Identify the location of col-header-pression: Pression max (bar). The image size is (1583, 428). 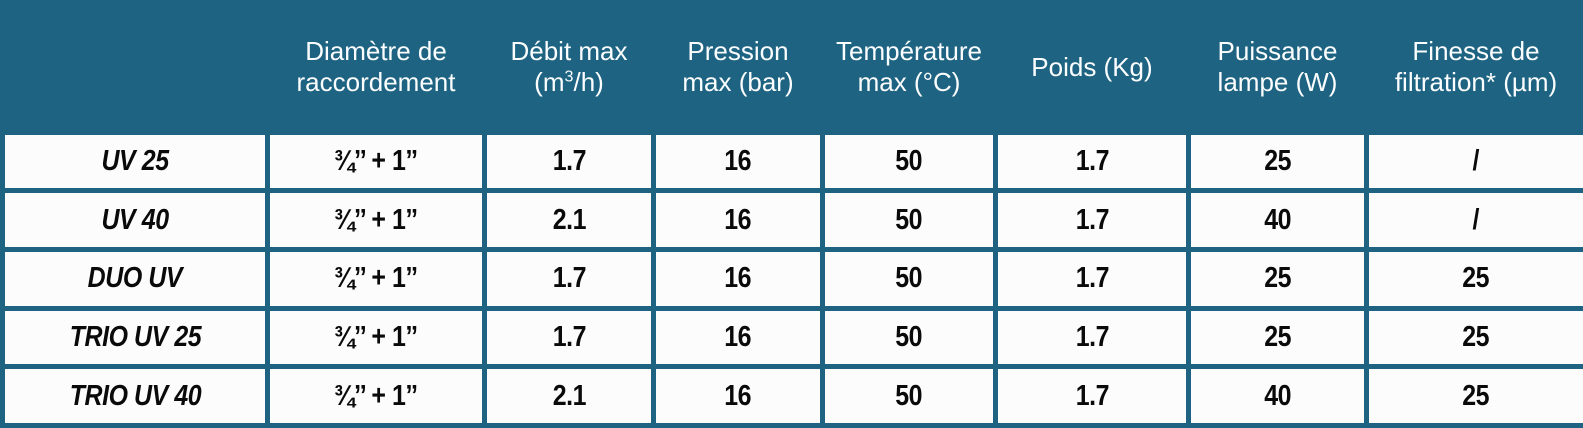
(738, 67).